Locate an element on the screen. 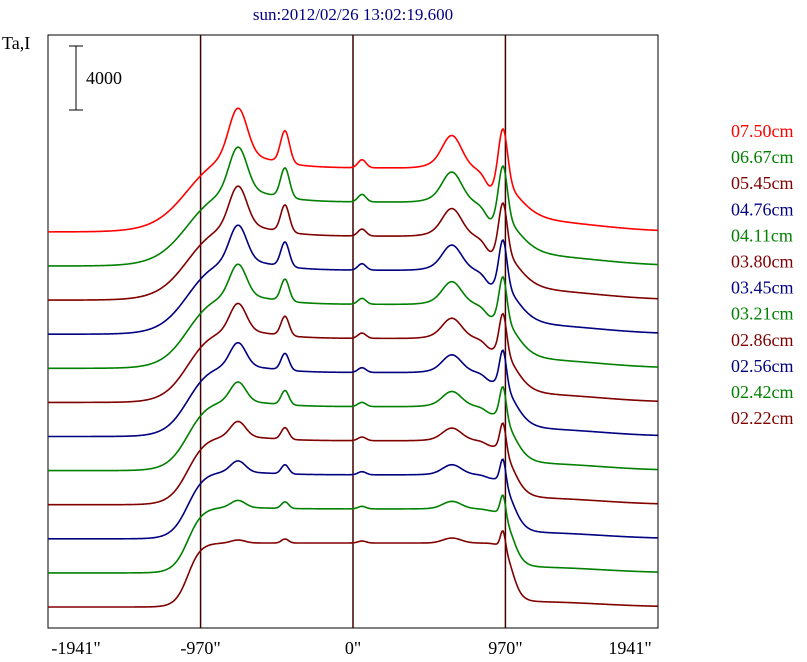  x-tick-label: 970" is located at coordinates (505, 648).